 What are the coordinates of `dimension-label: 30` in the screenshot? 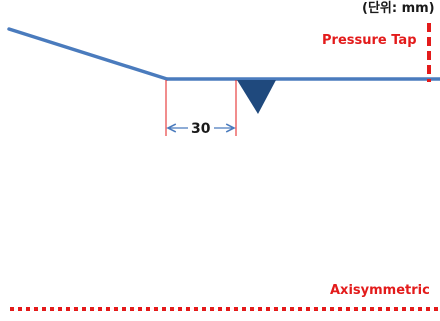 It's located at (201, 129).